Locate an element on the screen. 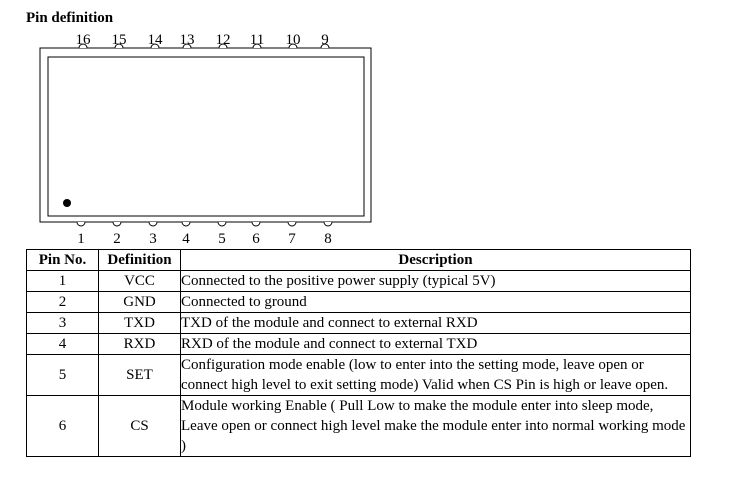 Image resolution: width=753 pixels, height=497 pixels. module-inner-outline is located at coordinates (206, 136).